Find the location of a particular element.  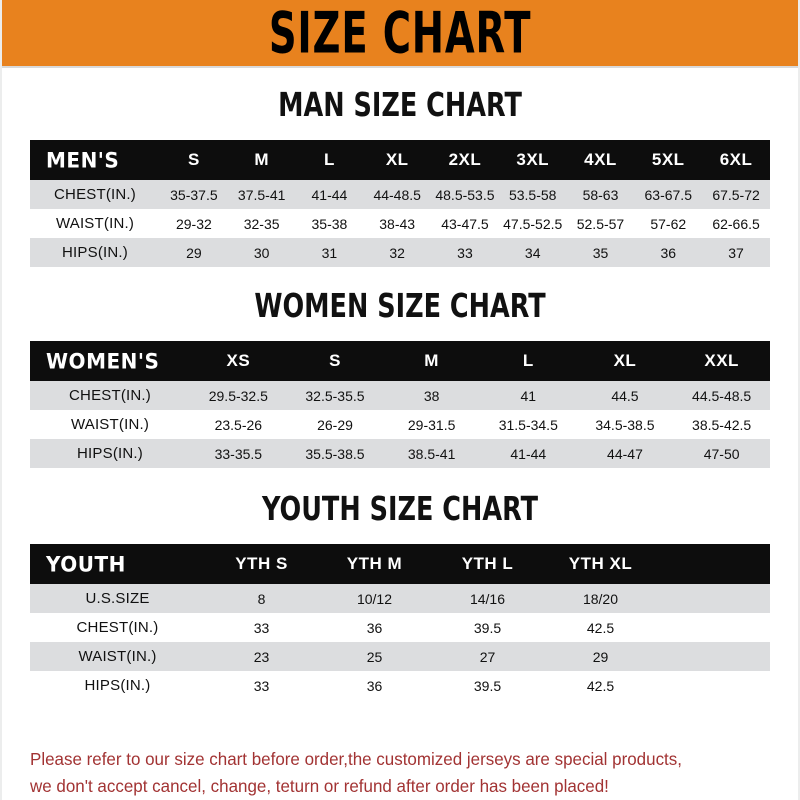

men-measurement-cell: 32-35 is located at coordinates (261, 223).